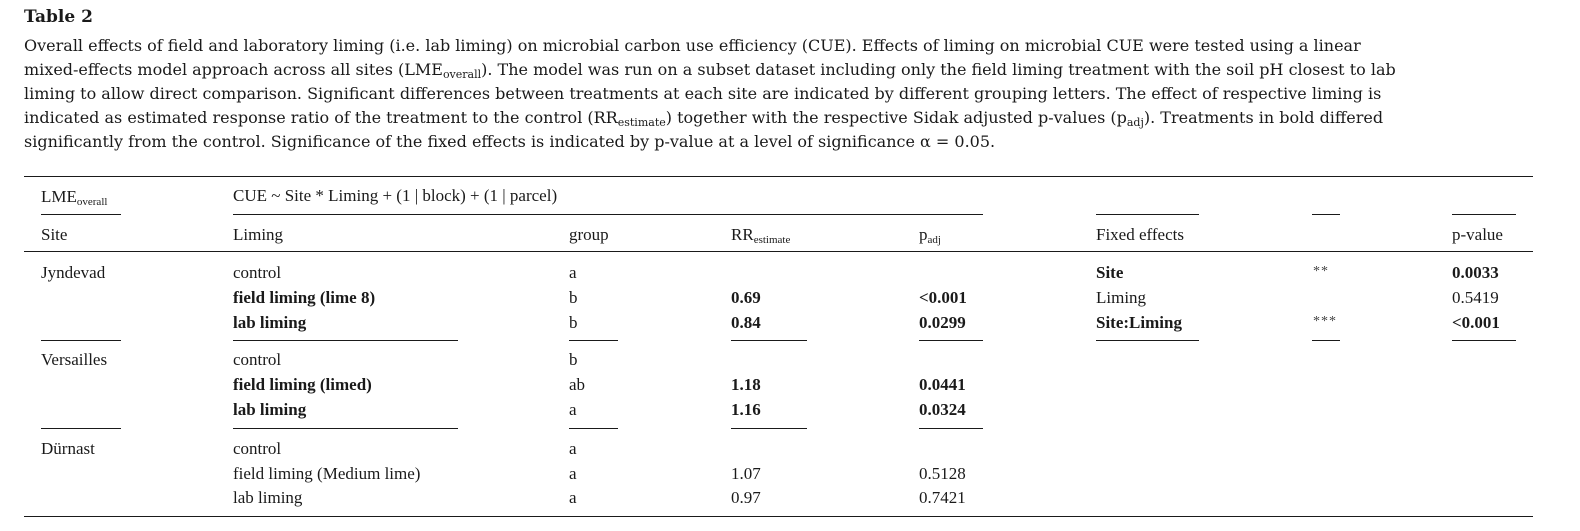 The width and height of the screenshot is (1580, 531). What do you see at coordinates (942, 497) in the screenshot?
I see `padj-cell: 0.7421` at bounding box center [942, 497].